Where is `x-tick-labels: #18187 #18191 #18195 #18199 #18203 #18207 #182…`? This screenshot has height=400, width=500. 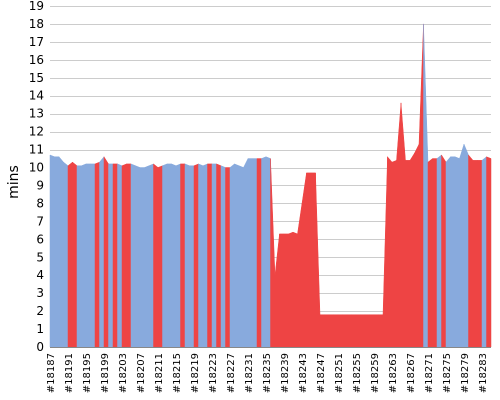
x-tick-labels: #18187 #18191 #18195 #18199 #18203 #18207 #182… is located at coordinates (267, 373).